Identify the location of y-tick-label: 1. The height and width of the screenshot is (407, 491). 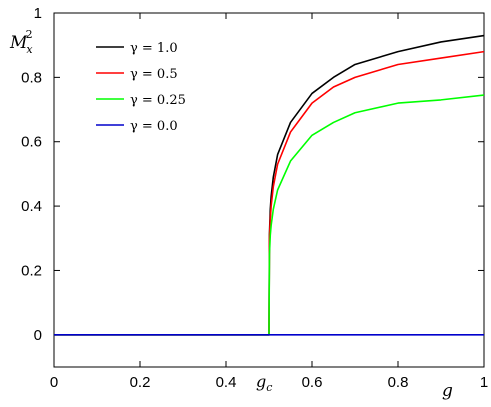
(38, 13).